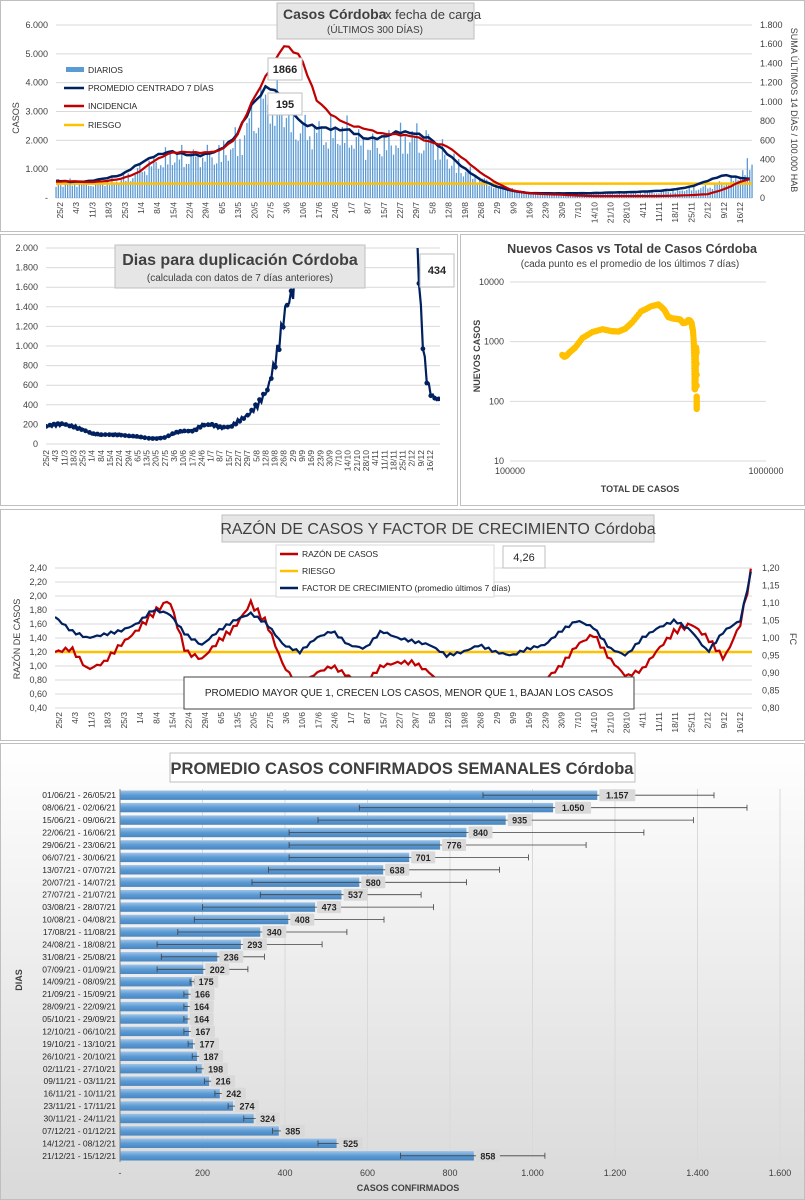 Image resolution: width=805 pixels, height=1200 pixels. What do you see at coordinates (79, 932) in the screenshot?
I see `category-label: 17/08/21 - 11/08/21` at bounding box center [79, 932].